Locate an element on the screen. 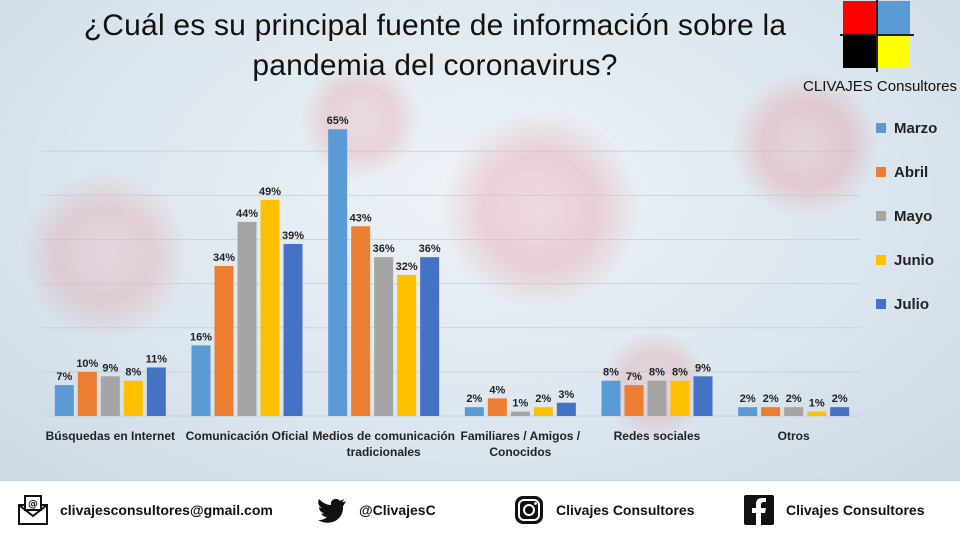 The height and width of the screenshot is (539, 960). category-label: Búsquedas en Internet is located at coordinates (110, 436).